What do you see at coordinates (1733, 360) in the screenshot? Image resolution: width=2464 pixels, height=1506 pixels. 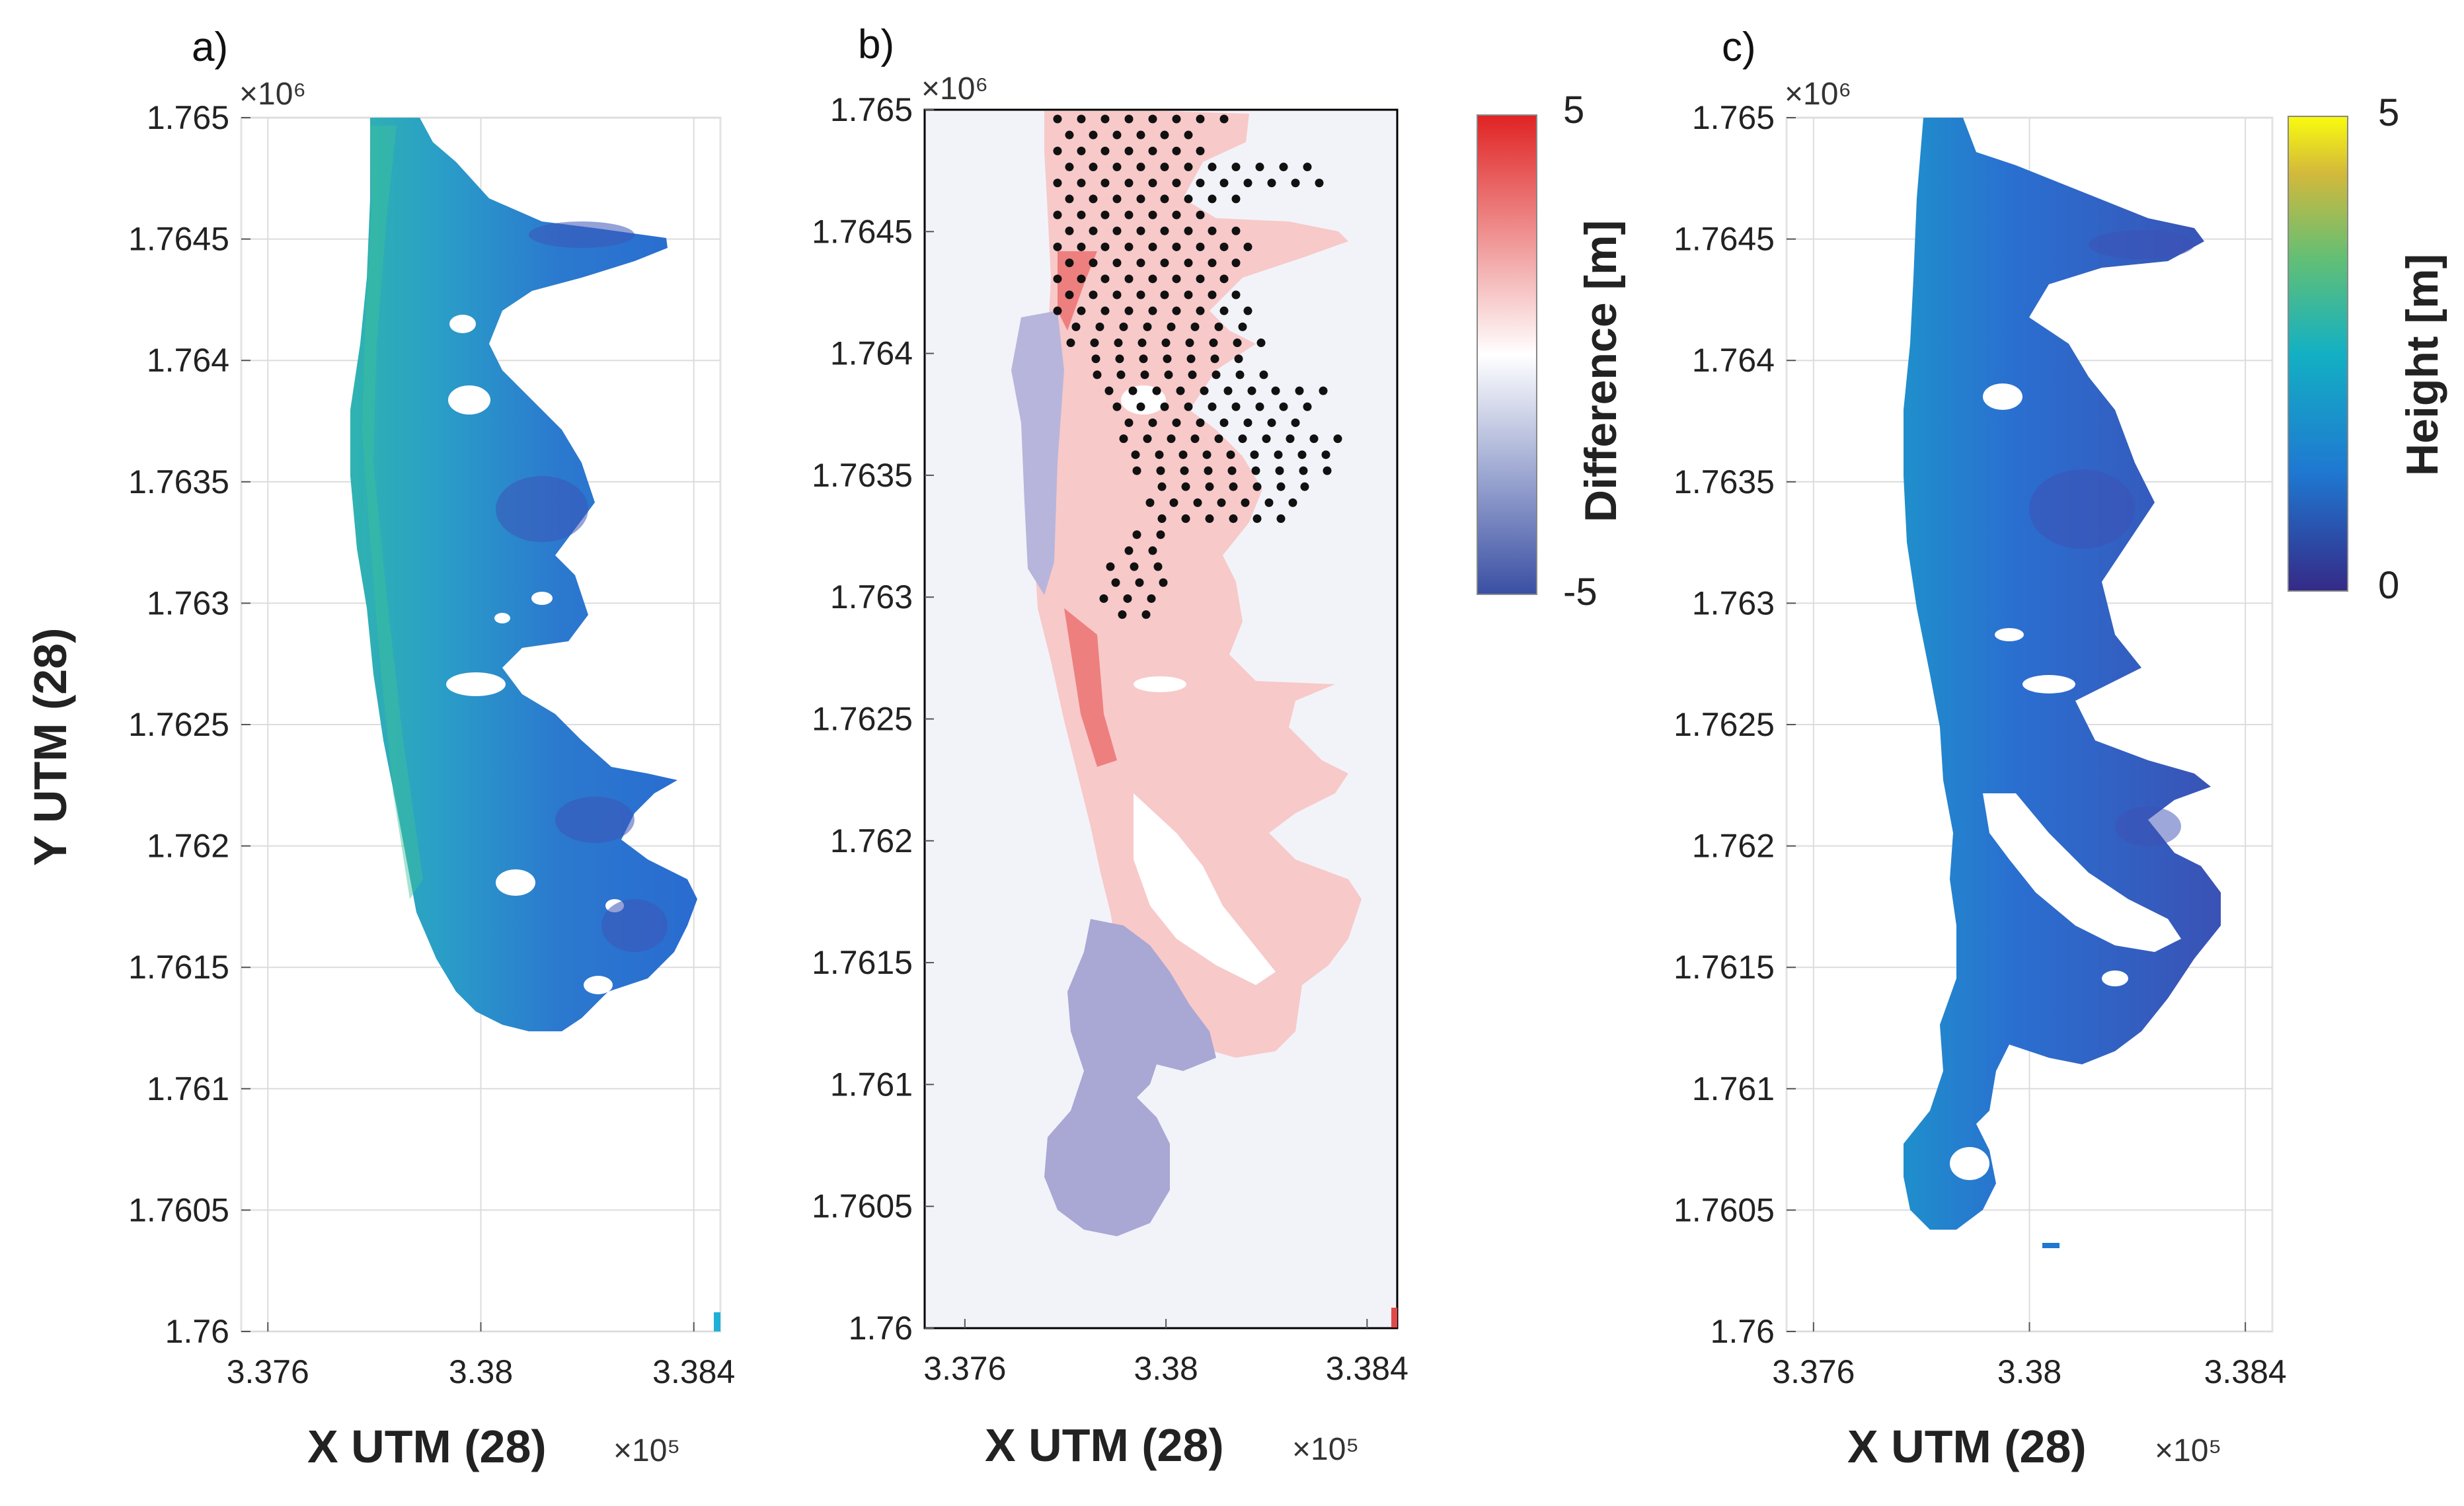 I see `y-tick-label: 1.764` at bounding box center [1733, 360].